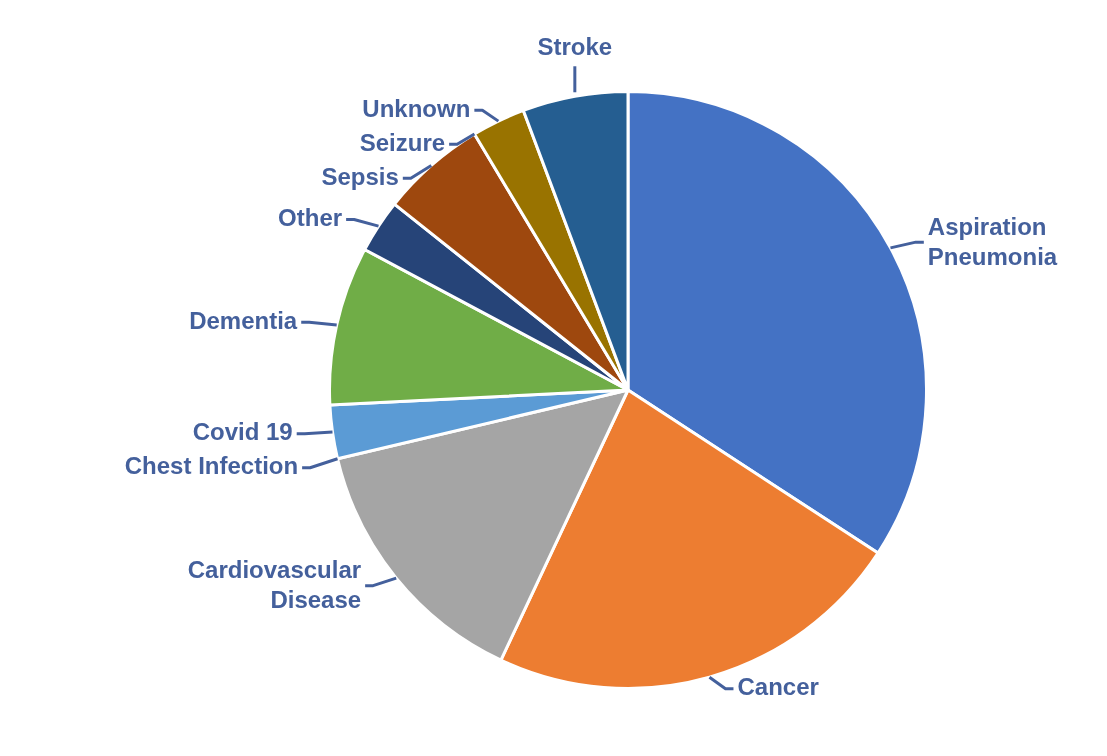  Describe the element at coordinates (360, 176) in the screenshot. I see `slice-label: Sepsis` at that location.